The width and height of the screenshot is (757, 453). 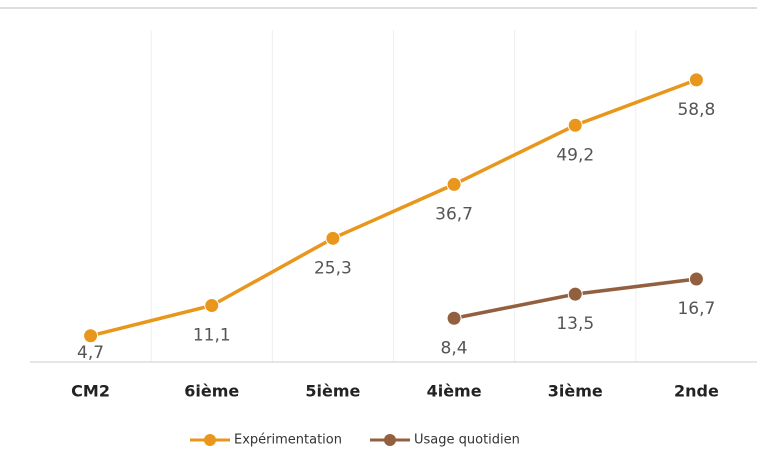 I want to click on data-label: 16,7, so click(x=696, y=309).